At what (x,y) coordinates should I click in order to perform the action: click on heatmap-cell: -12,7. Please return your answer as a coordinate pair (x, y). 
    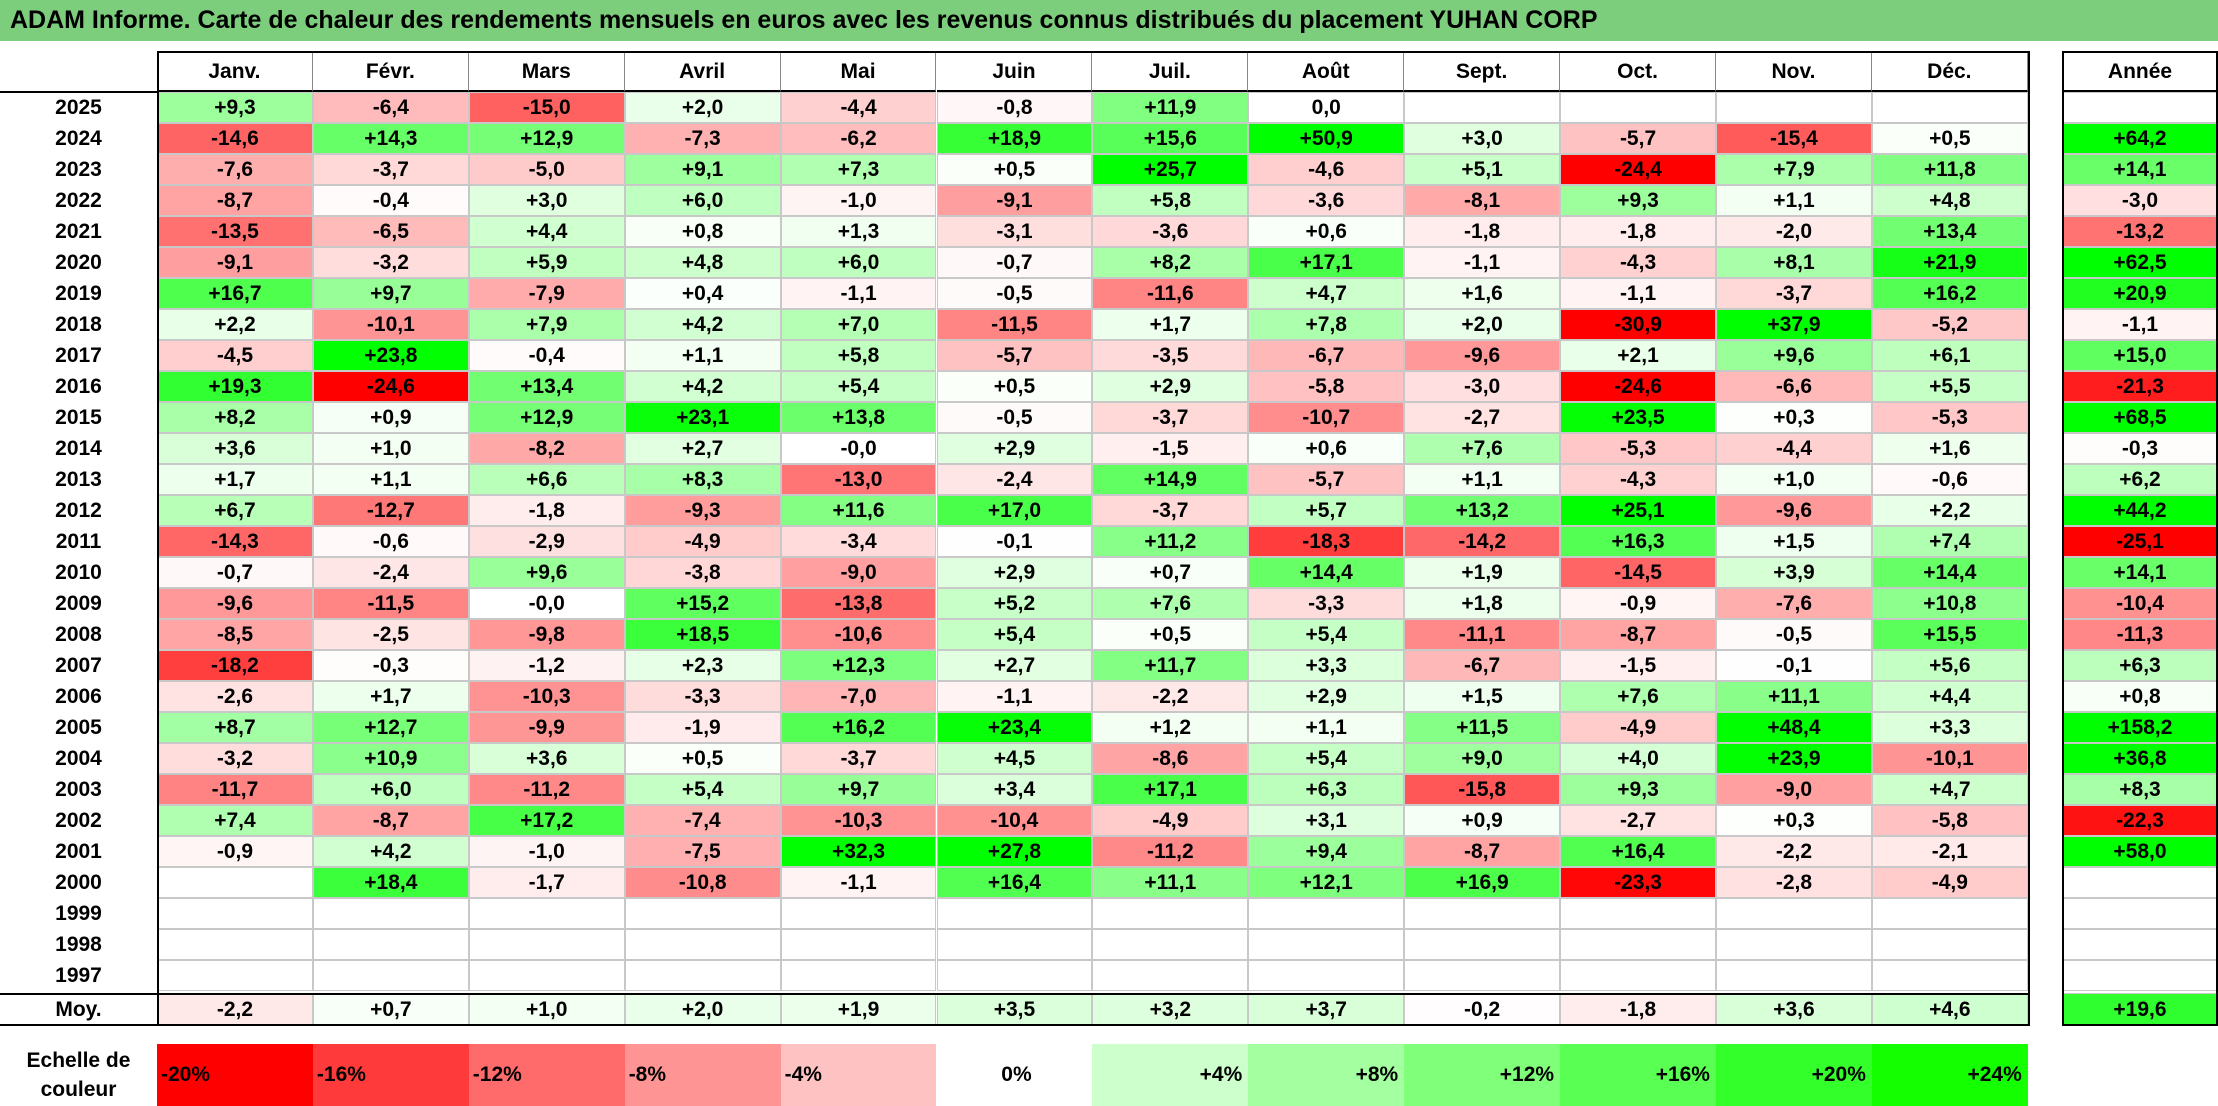
    Looking at the image, I should click on (390, 510).